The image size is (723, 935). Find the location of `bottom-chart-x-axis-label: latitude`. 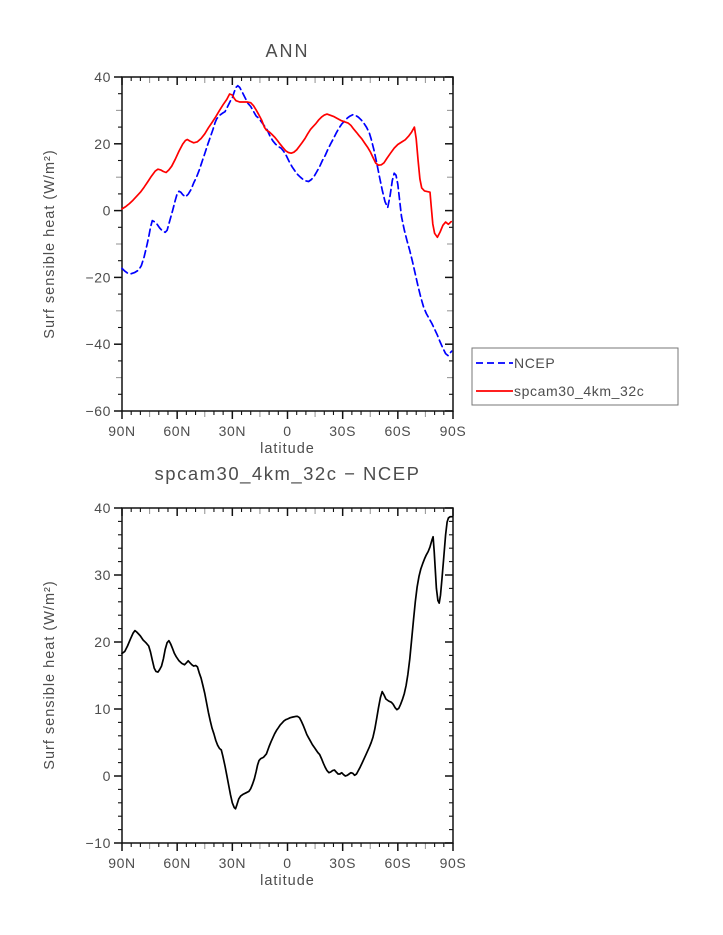

bottom-chart-x-axis-label: latitude is located at coordinates (287, 881).